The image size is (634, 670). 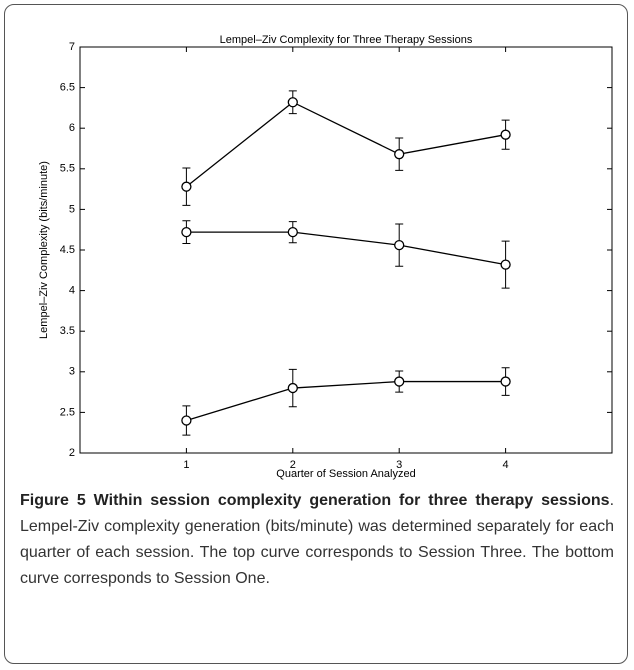 I want to click on y-tick-label: 4.5, so click(x=67, y=250).